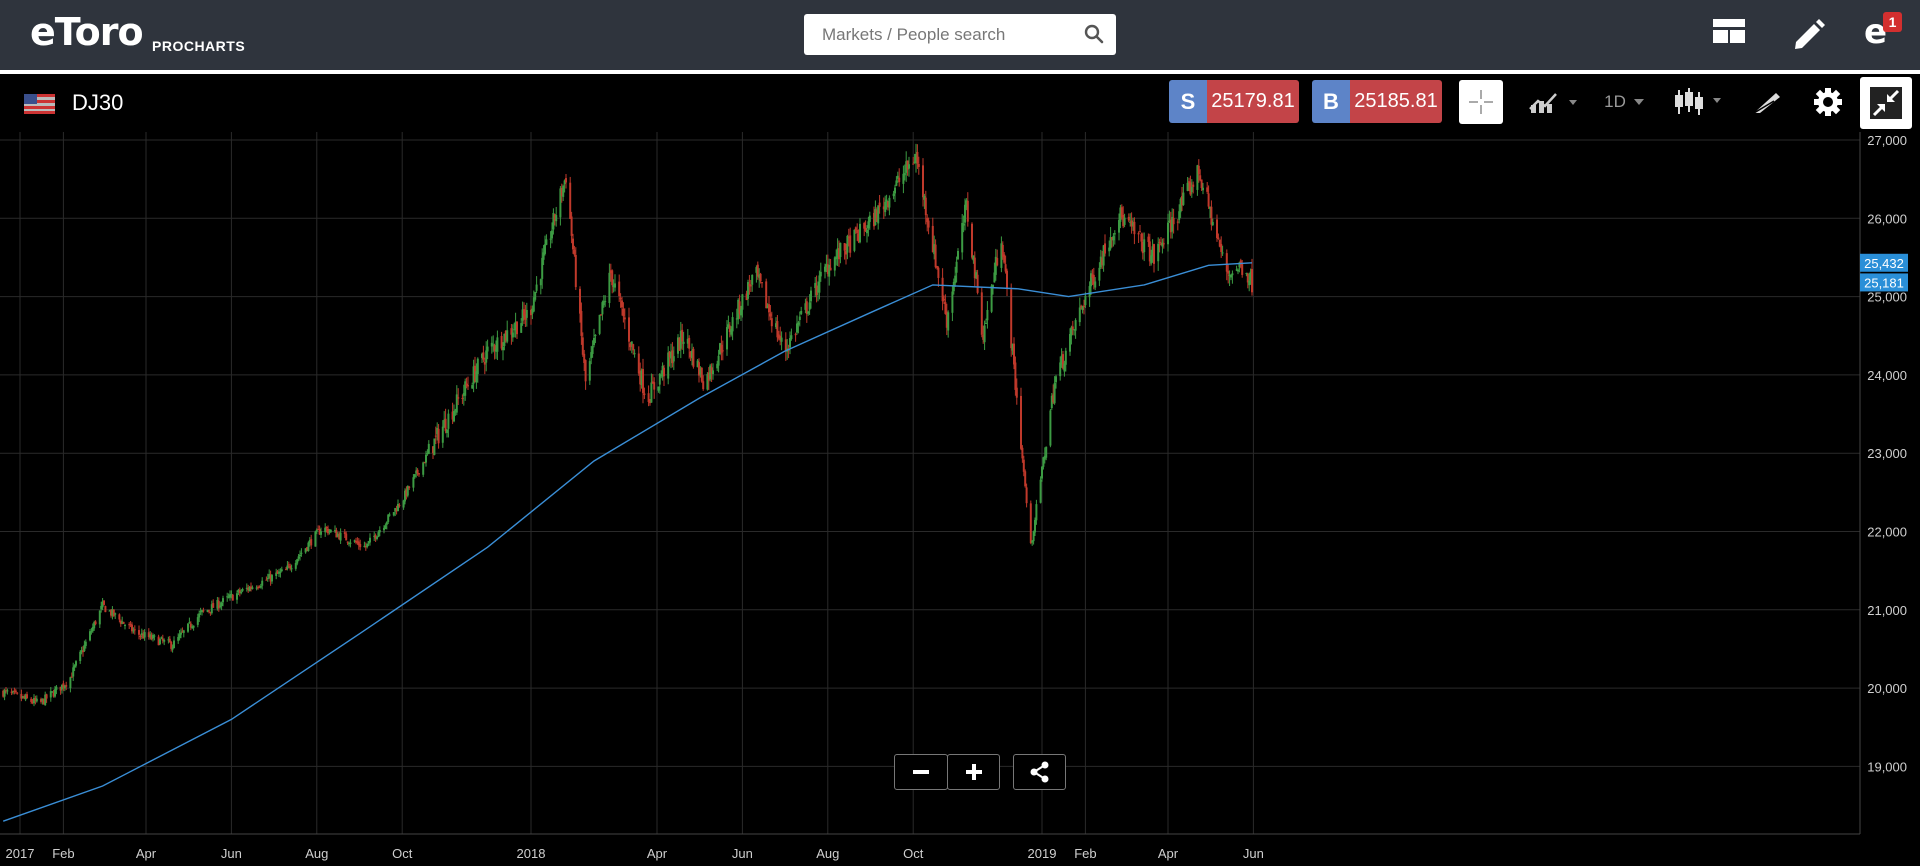 This screenshot has width=1920, height=866. I want to click on draw-button, so click(1767, 102).